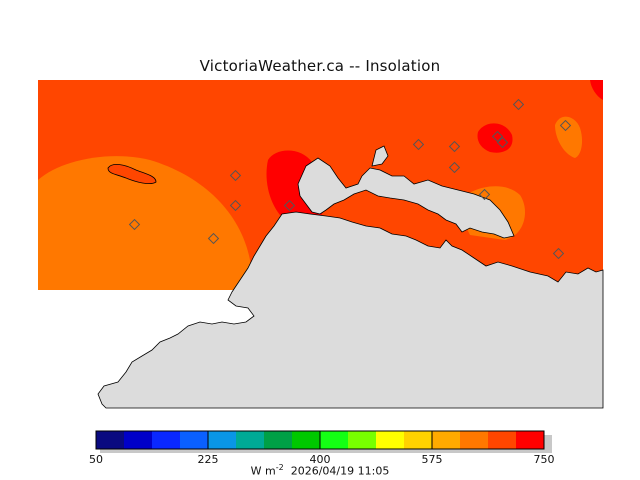 The image size is (640, 480). What do you see at coordinates (320, 459) in the screenshot?
I see `legend-tick-label: 400` at bounding box center [320, 459].